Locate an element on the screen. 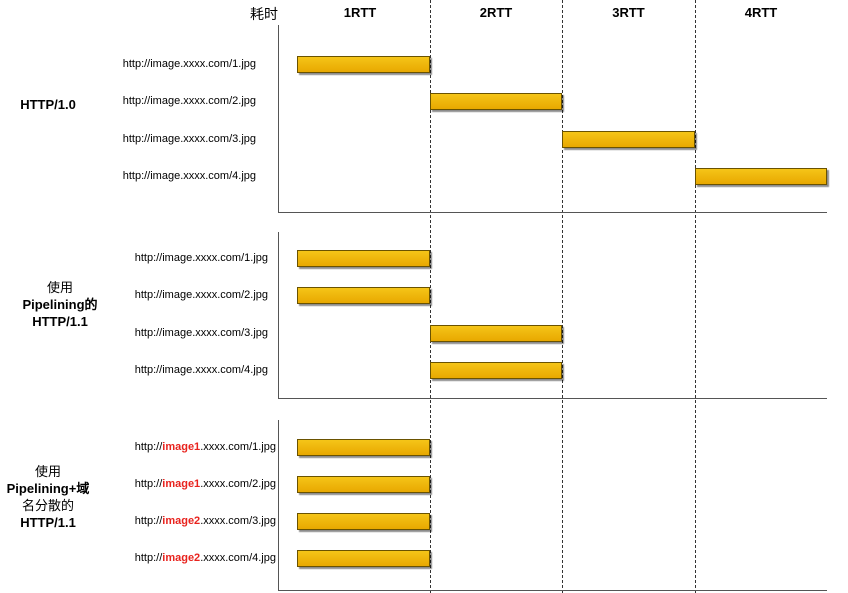 The width and height of the screenshot is (848, 593). protocol-label-line: Pipelining+域 is located at coordinates (48, 488).